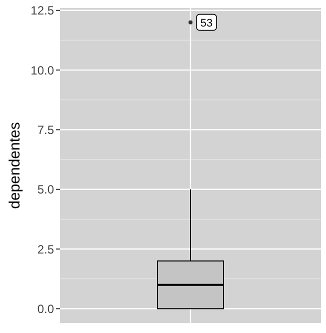 The height and width of the screenshot is (333, 326). Describe the element at coordinates (45, 129) in the screenshot. I see `y-tick-label: 7.5` at that location.